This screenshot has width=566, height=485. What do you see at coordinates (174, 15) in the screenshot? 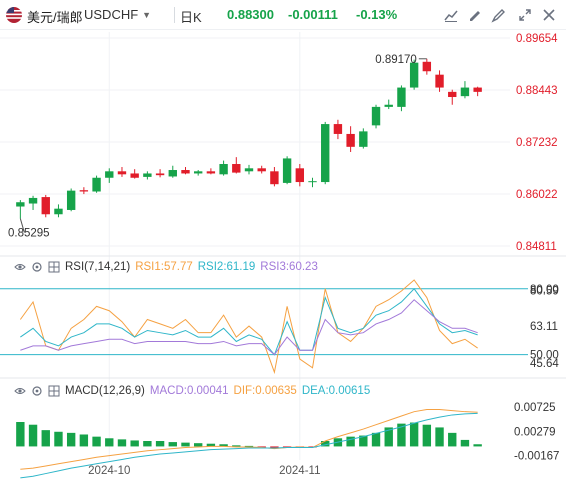
I see `divider` at bounding box center [174, 15].